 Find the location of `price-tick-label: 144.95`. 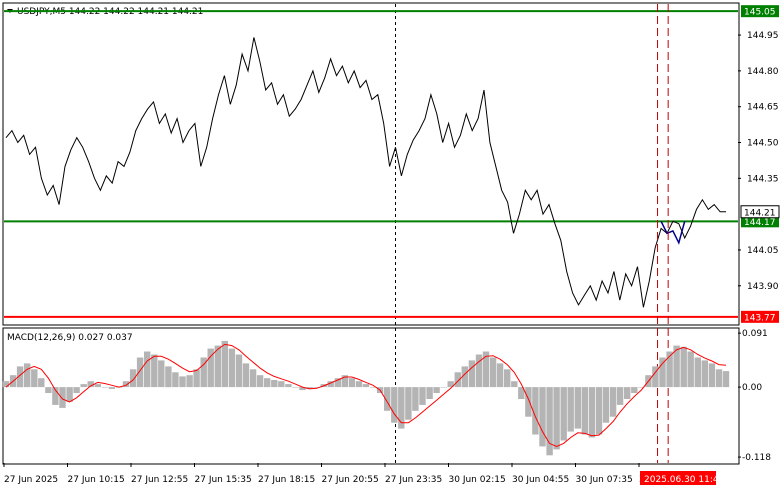

price-tick-label: 144.95 is located at coordinates (763, 36).